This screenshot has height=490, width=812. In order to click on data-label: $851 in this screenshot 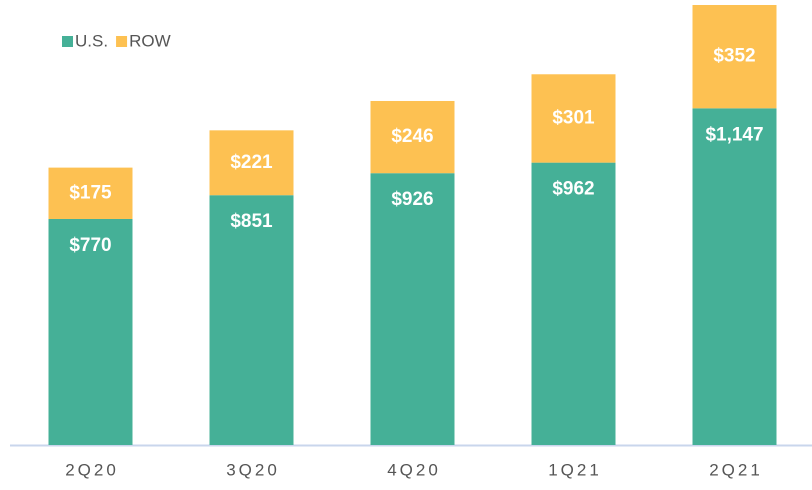, I will do `click(251, 221)`.